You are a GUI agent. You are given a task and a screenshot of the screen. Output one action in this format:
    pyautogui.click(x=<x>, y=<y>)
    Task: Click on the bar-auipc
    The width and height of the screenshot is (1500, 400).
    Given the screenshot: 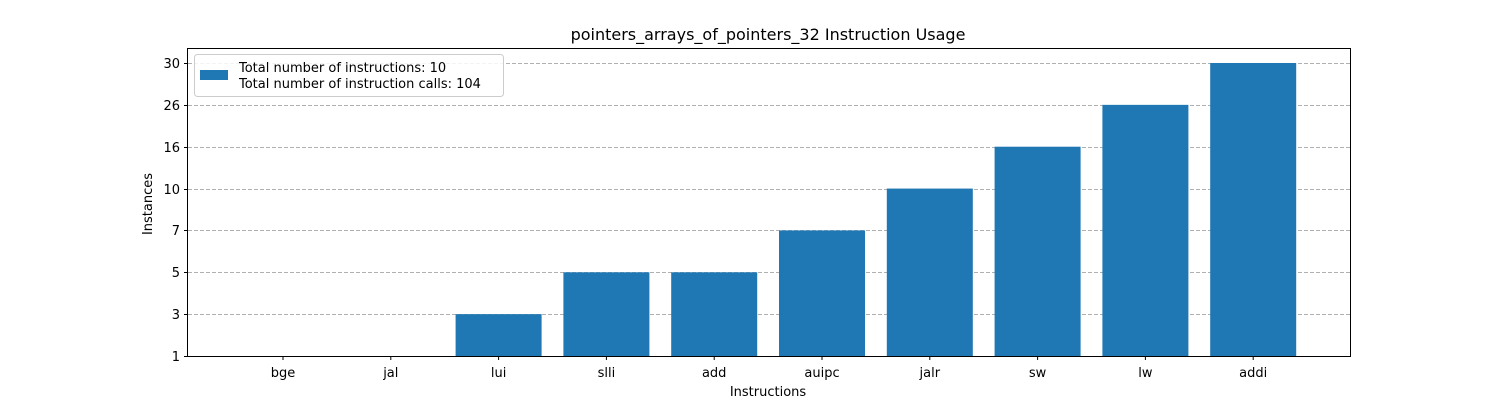 What is the action you would take?
    pyautogui.click(x=822, y=293)
    